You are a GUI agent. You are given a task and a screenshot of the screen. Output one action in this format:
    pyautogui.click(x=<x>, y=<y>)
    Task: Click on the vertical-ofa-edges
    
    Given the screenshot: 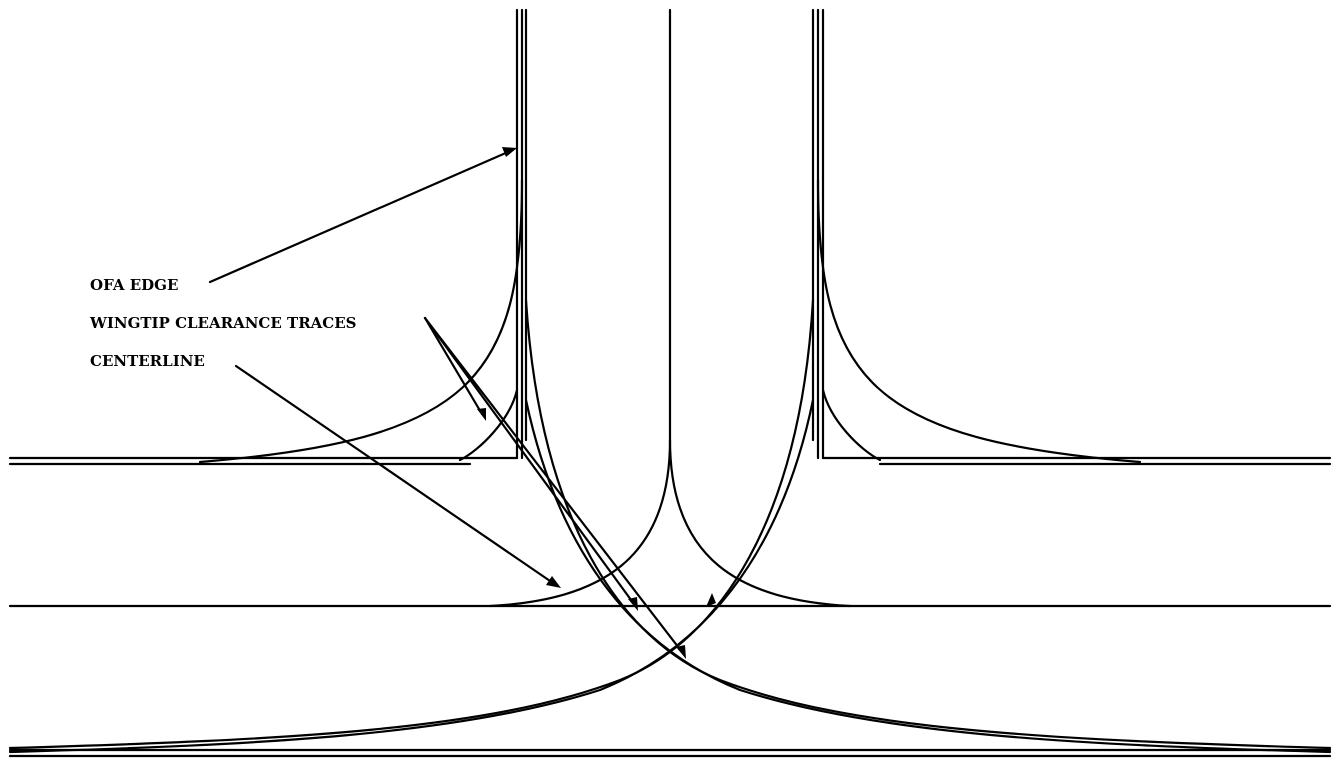 What is the action you would take?
    pyautogui.click(x=670, y=234)
    